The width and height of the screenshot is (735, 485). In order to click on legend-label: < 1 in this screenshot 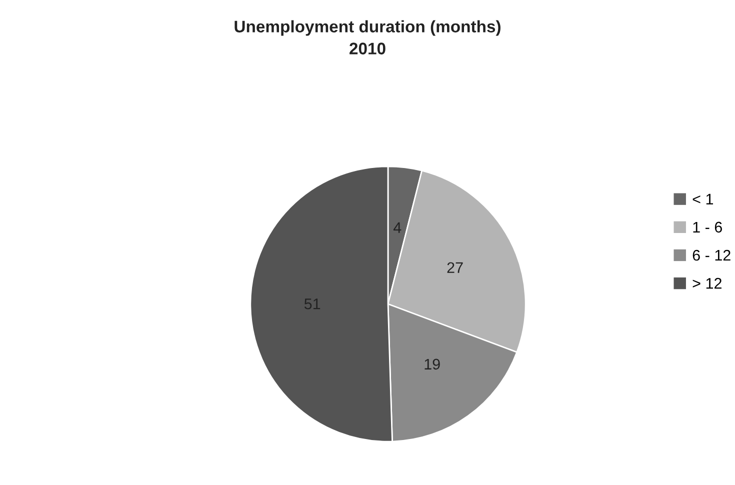, I will do `click(702, 199)`.